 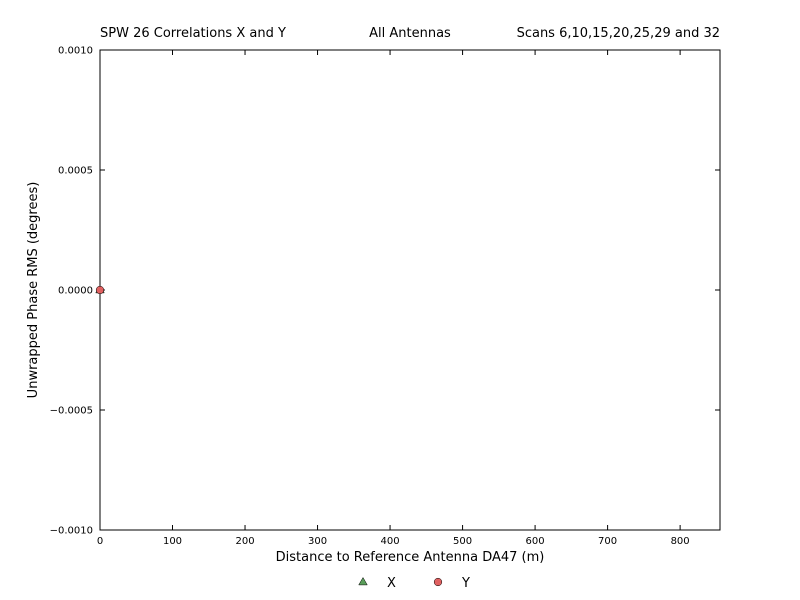 I want to click on x-tick-label: 800, so click(x=680, y=541).